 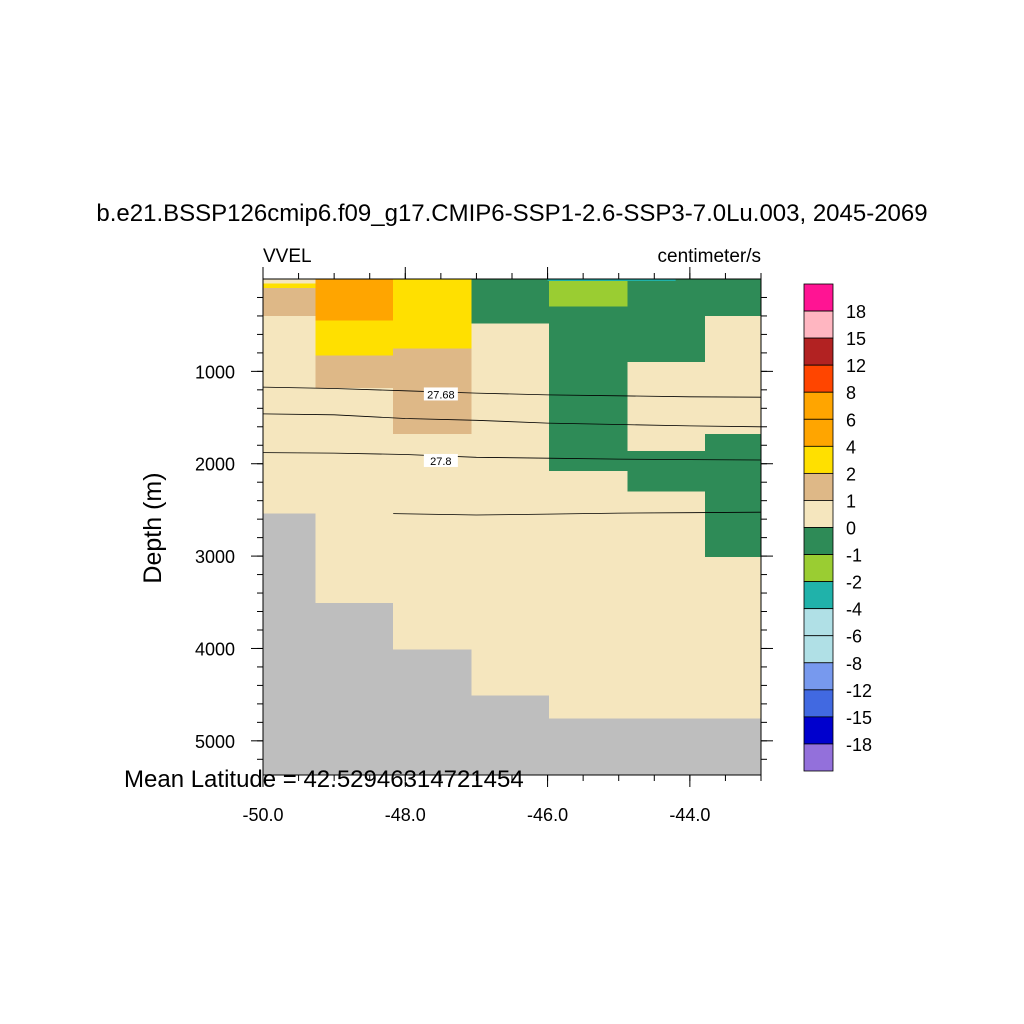 What do you see at coordinates (854, 556) in the screenshot?
I see `colorbar-label: -1` at bounding box center [854, 556].